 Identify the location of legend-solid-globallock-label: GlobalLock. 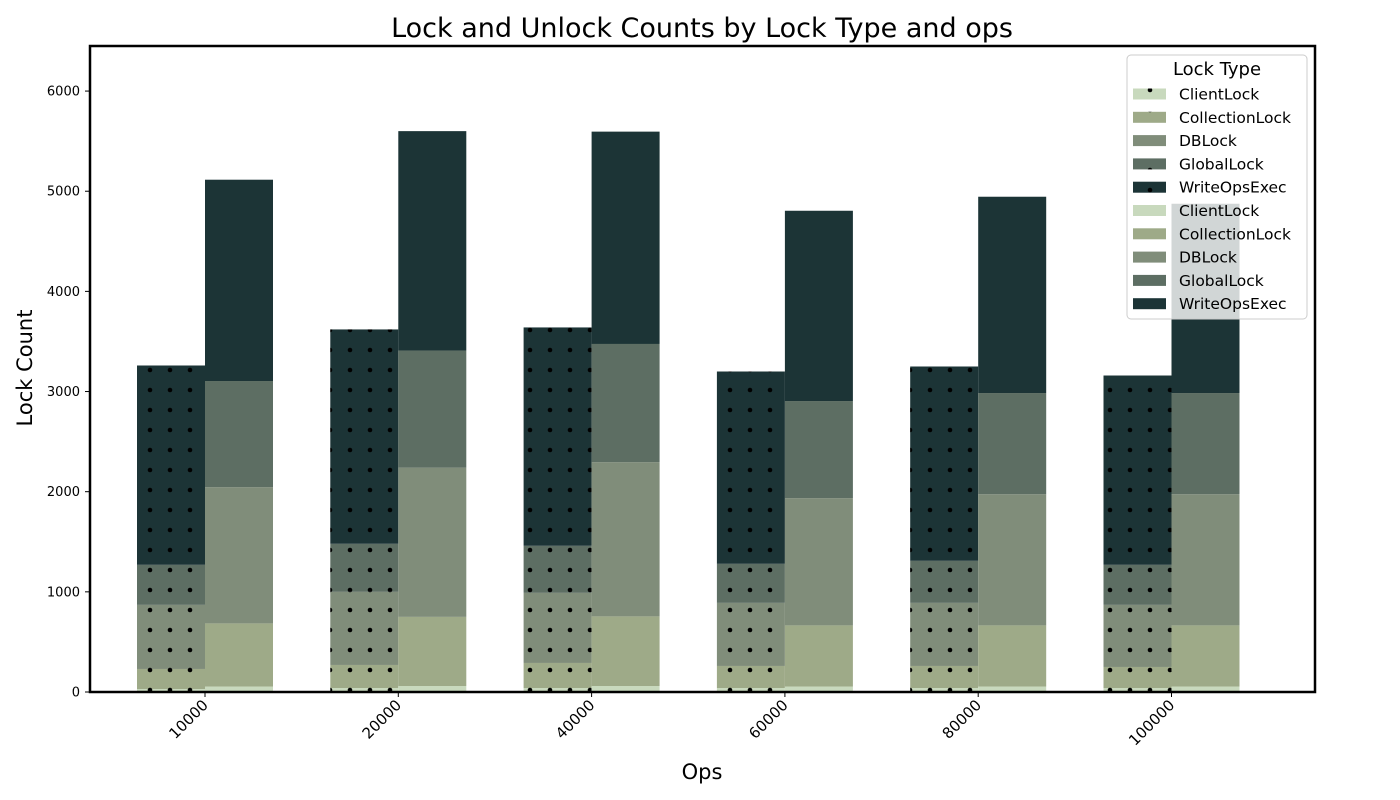
(1221, 281).